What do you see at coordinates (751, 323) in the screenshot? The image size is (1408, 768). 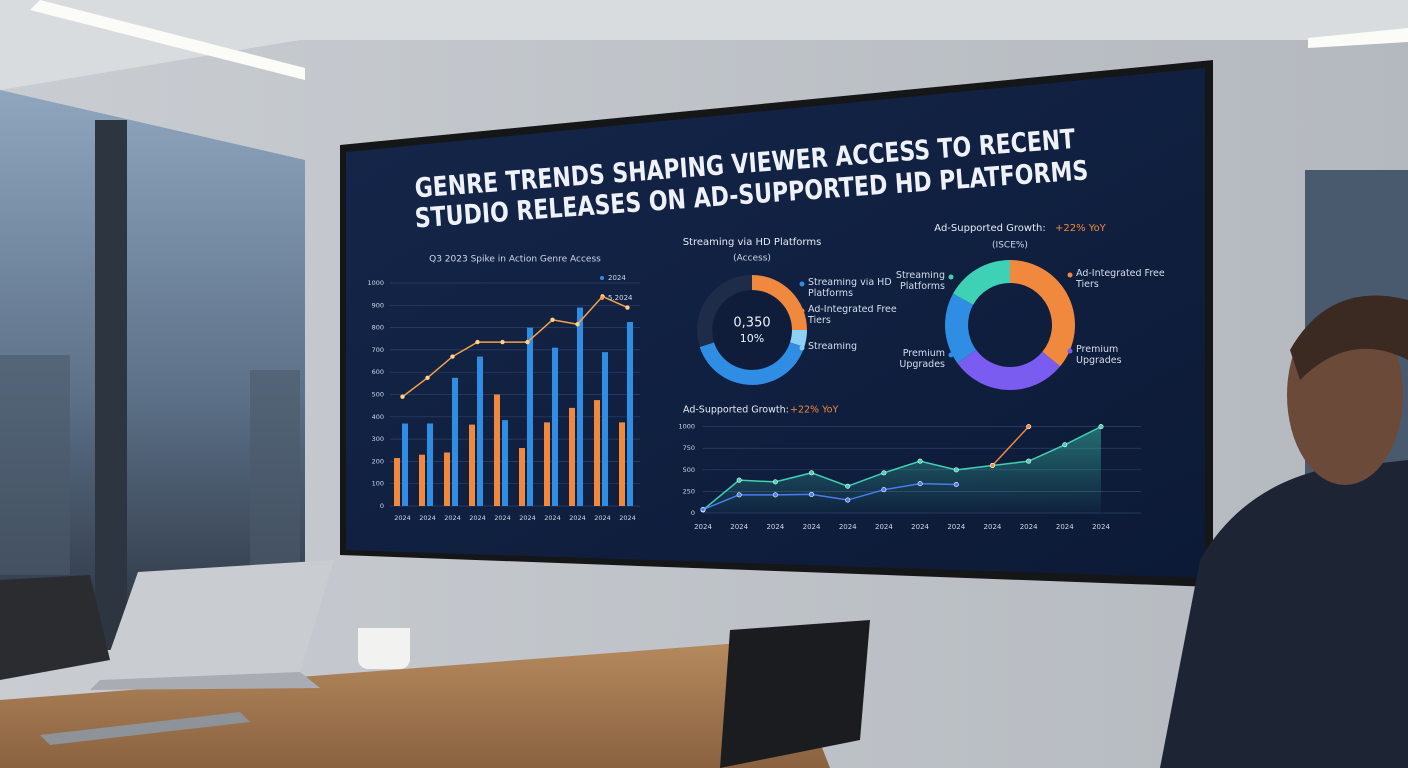 I see `center-value: 0,350` at bounding box center [751, 323].